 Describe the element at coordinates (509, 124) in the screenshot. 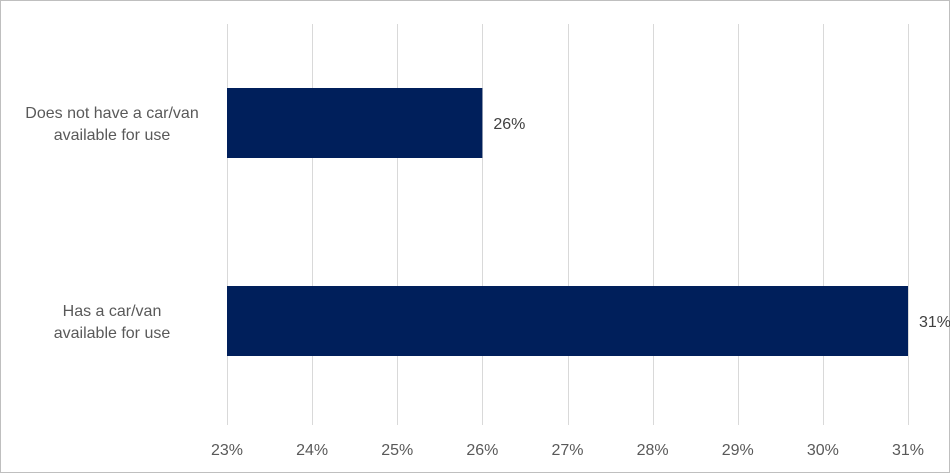

I see `data-label-0: 26%` at that location.